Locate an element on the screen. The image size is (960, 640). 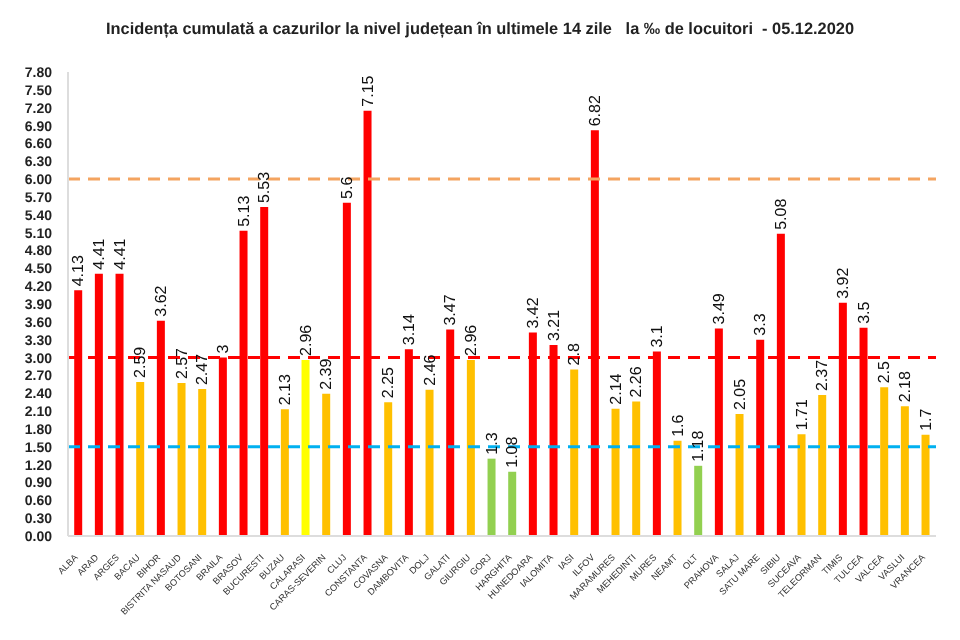
data-label: 3 is located at coordinates (222, 348).